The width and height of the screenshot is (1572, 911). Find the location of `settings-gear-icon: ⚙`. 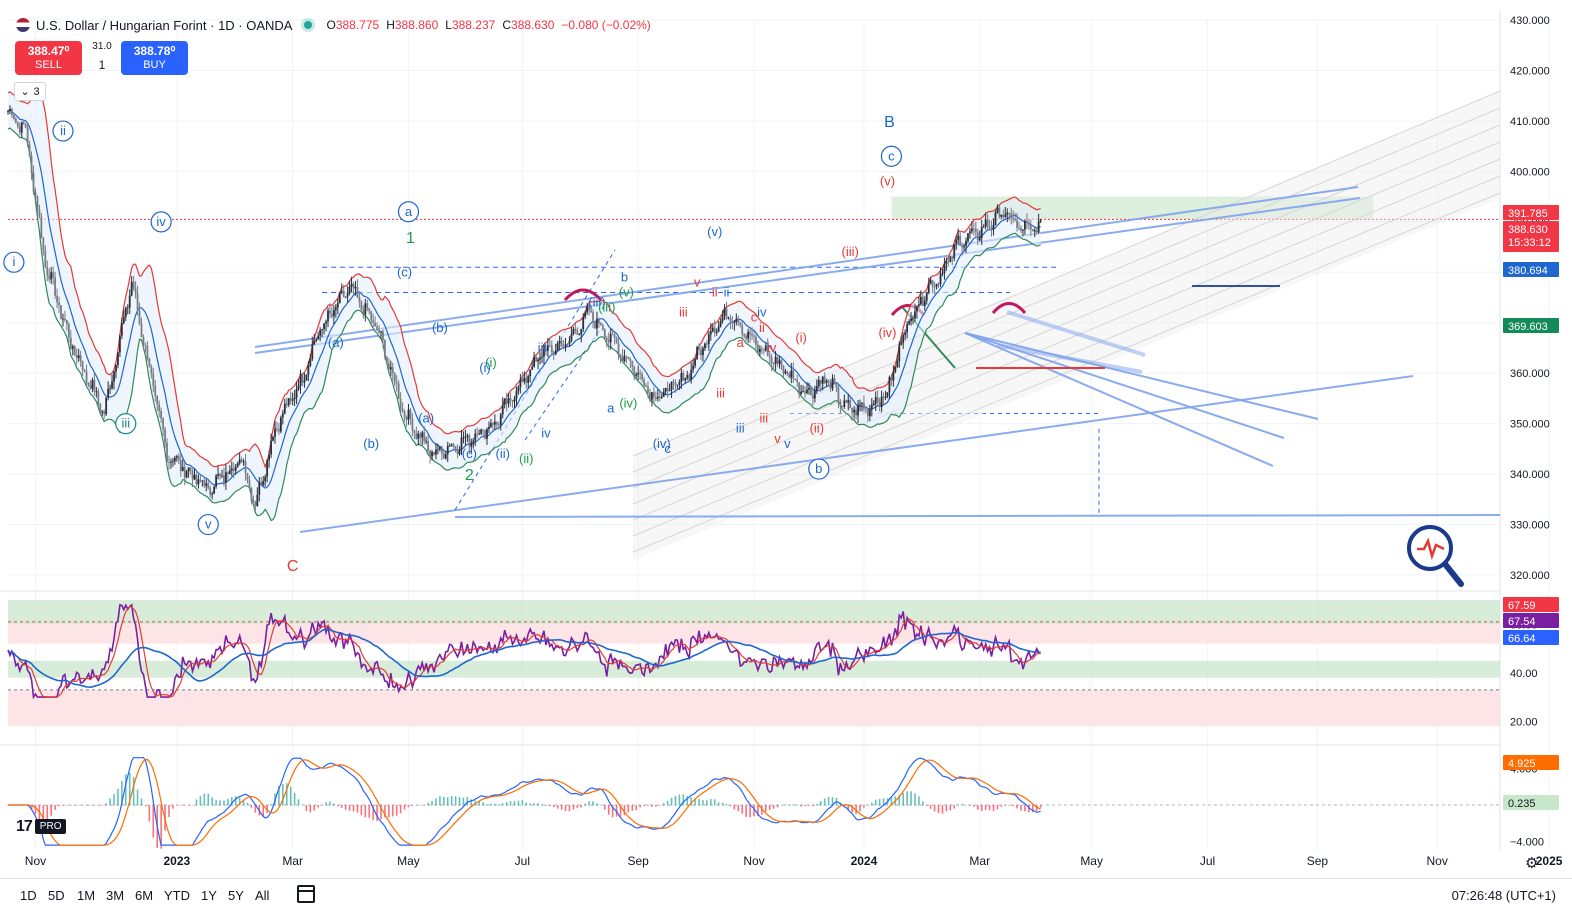

settings-gear-icon: ⚙ is located at coordinates (1532, 863).